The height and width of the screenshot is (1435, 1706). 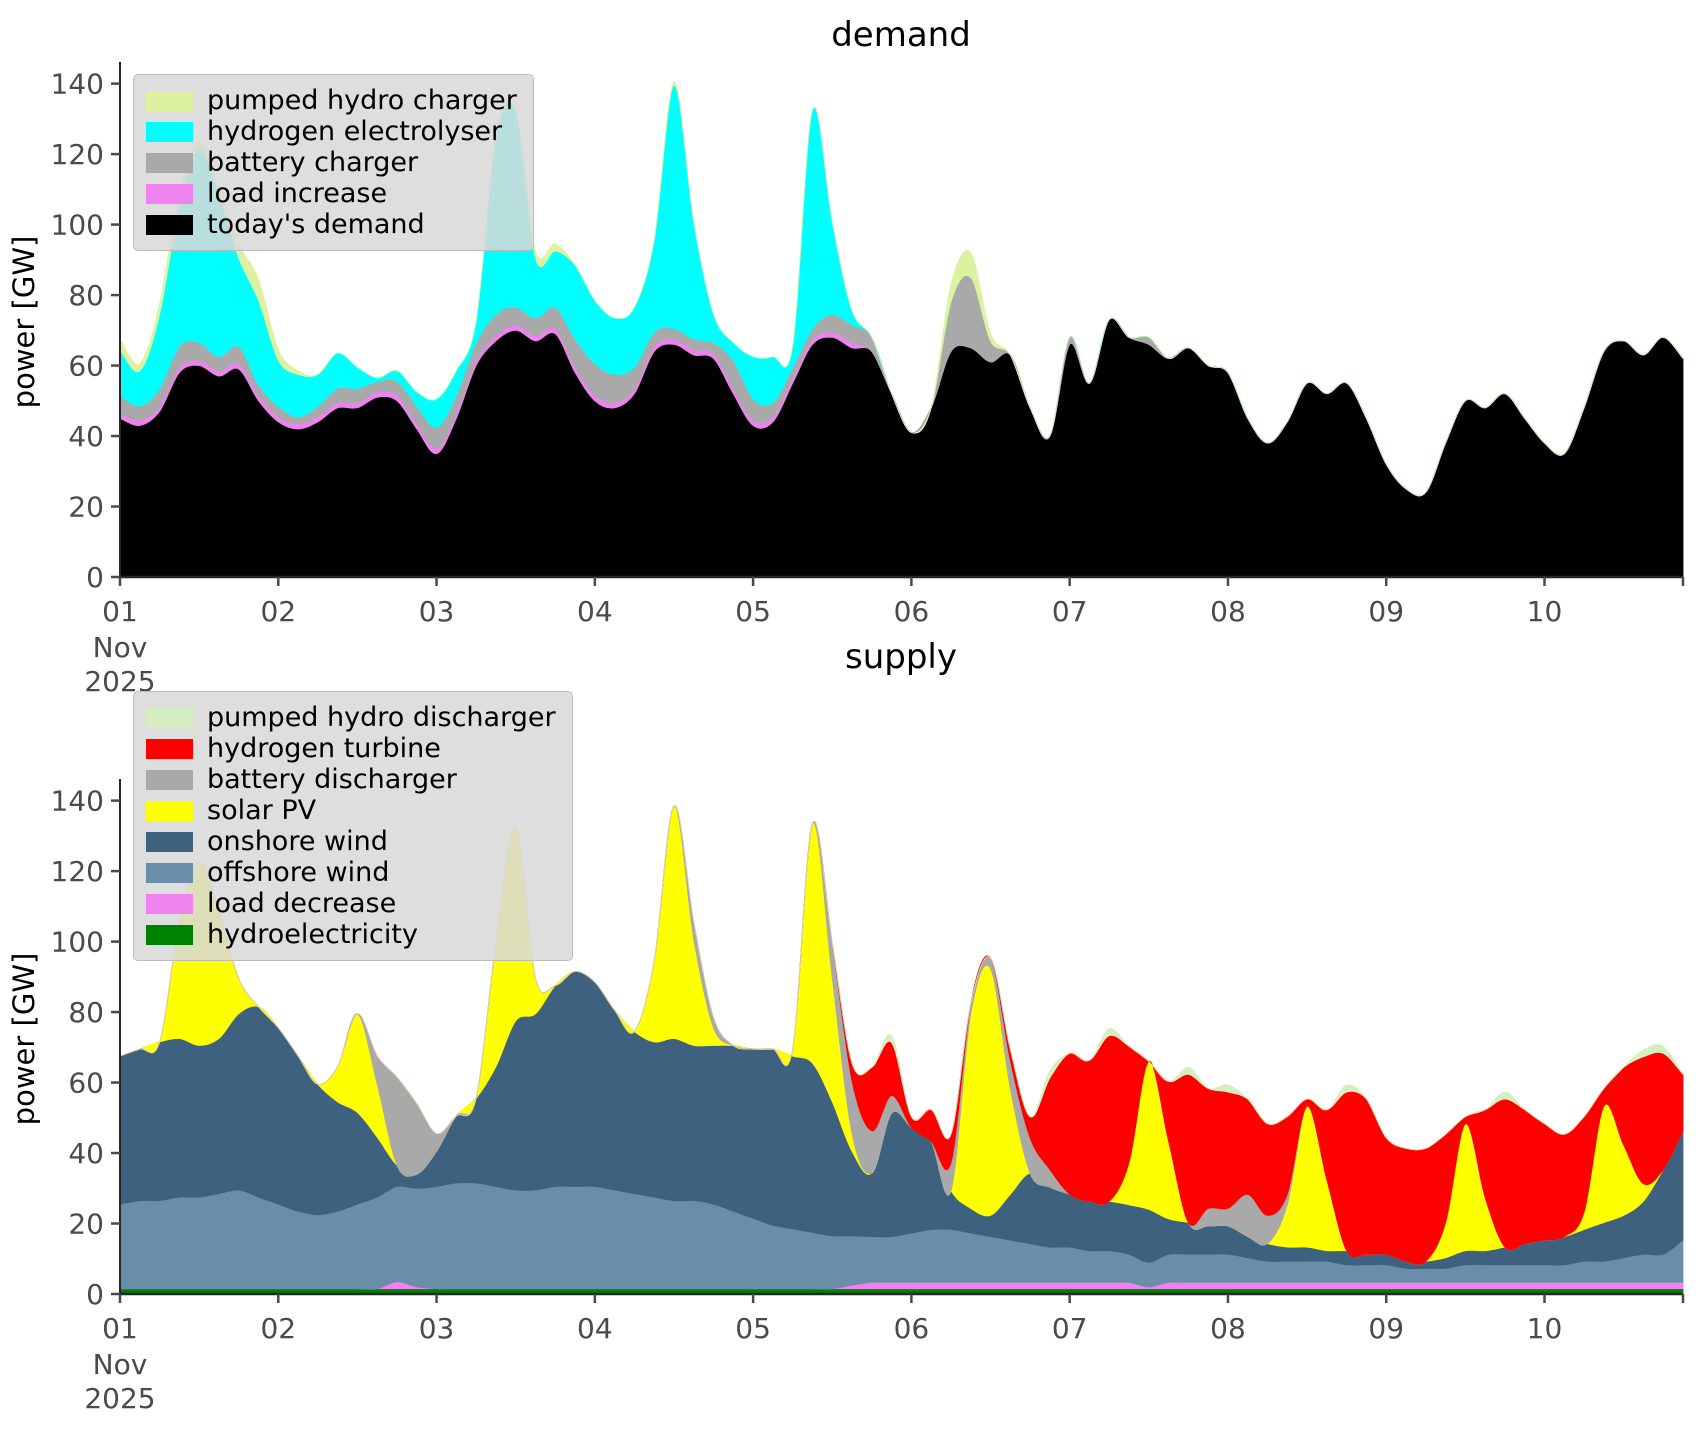 I want to click on legend-label: pumped hydro charger, so click(x=362, y=100).